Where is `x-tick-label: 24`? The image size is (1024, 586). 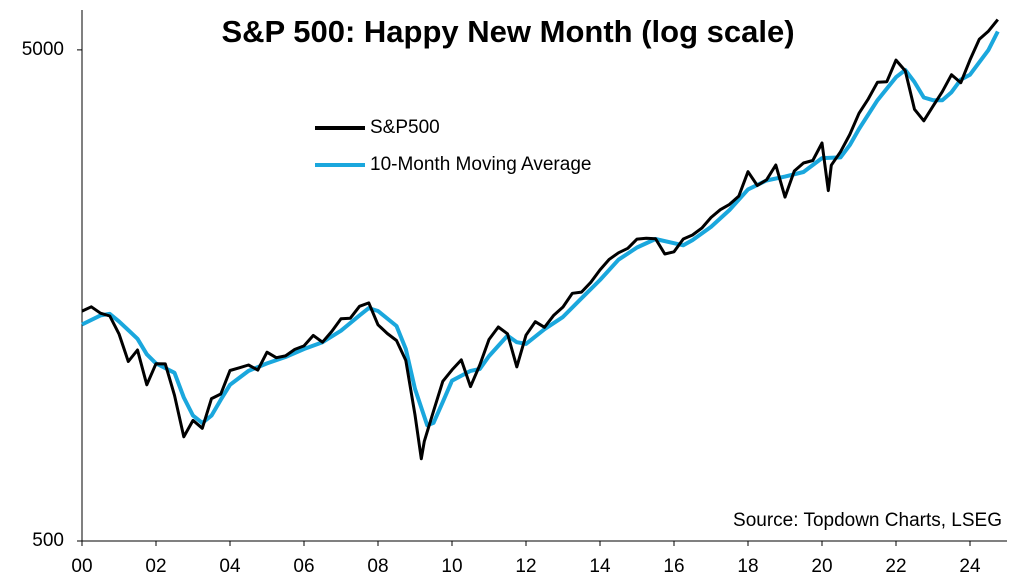 x-tick-label: 24 is located at coordinates (970, 566).